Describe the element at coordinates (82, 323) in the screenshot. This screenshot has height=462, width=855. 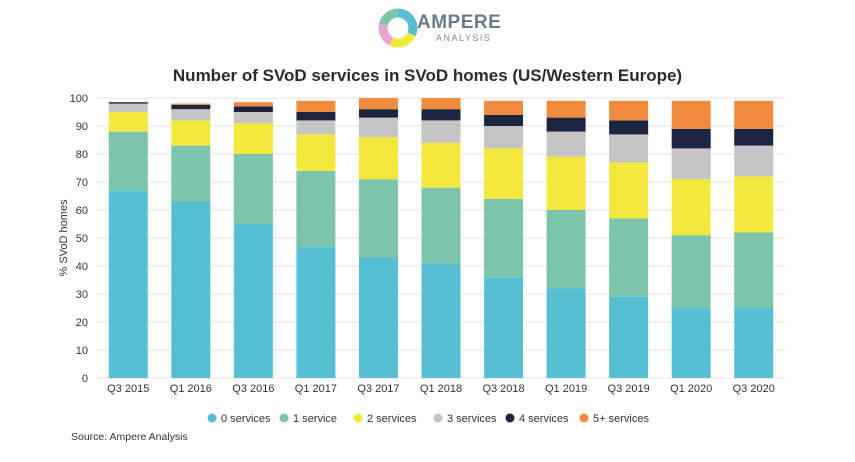
I see `y-tick-label: 20` at that location.